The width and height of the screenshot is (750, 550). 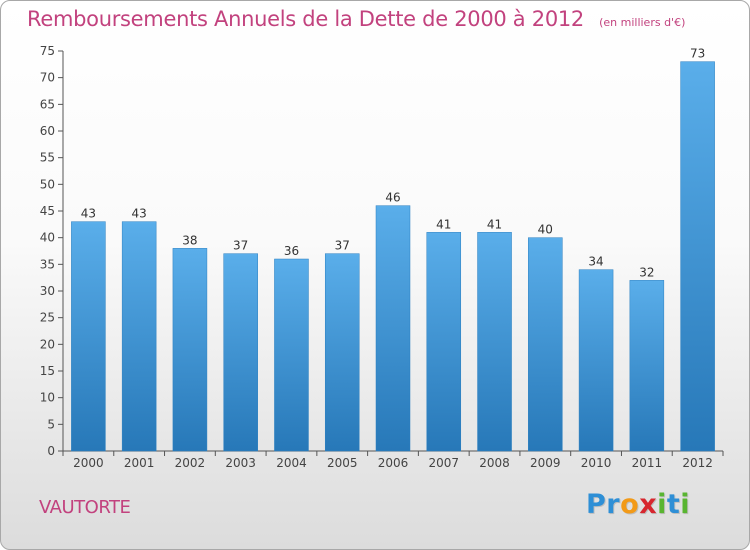 I want to click on x-tick-label: 2004, so click(x=291, y=463).